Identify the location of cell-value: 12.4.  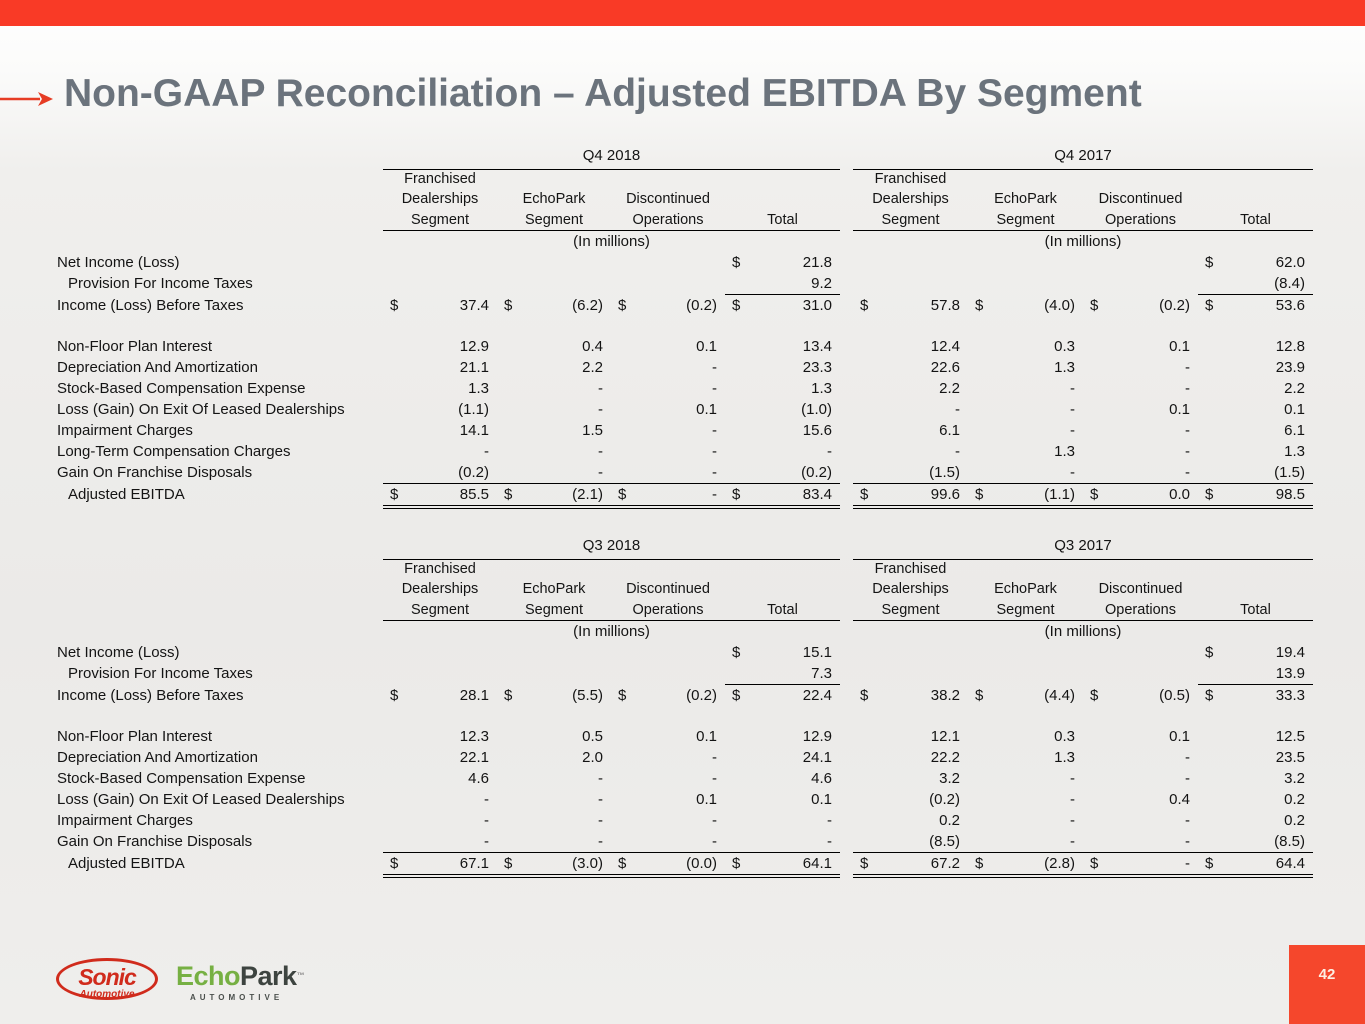
(945, 346).